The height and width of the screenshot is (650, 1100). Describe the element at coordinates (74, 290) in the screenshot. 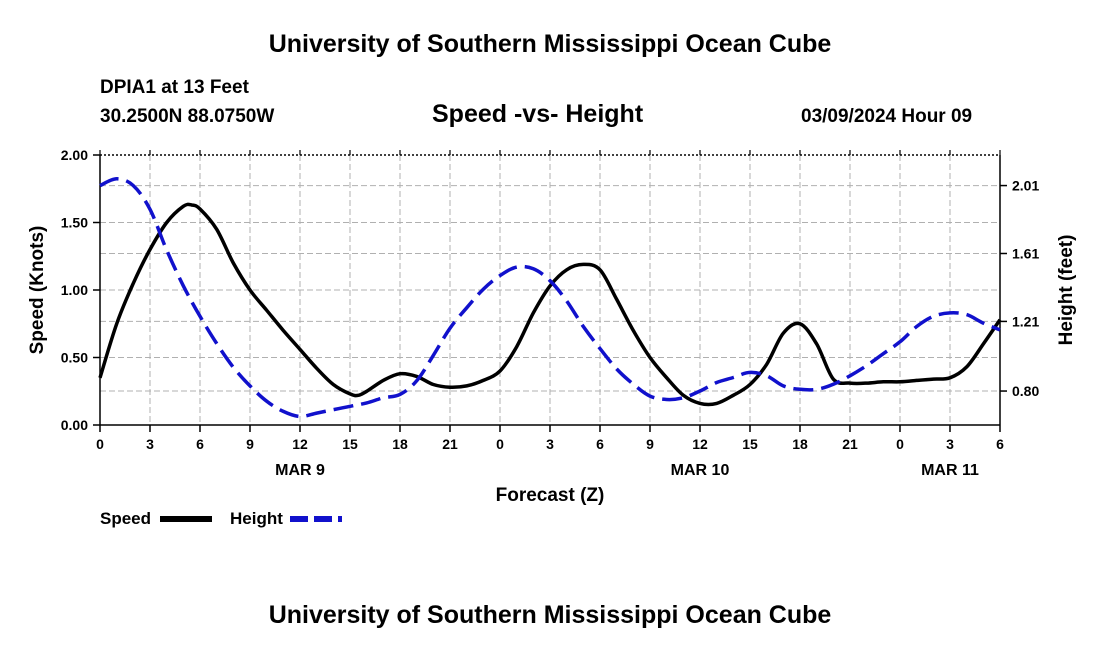

I see `y-left-tick-label: 1.00` at that location.